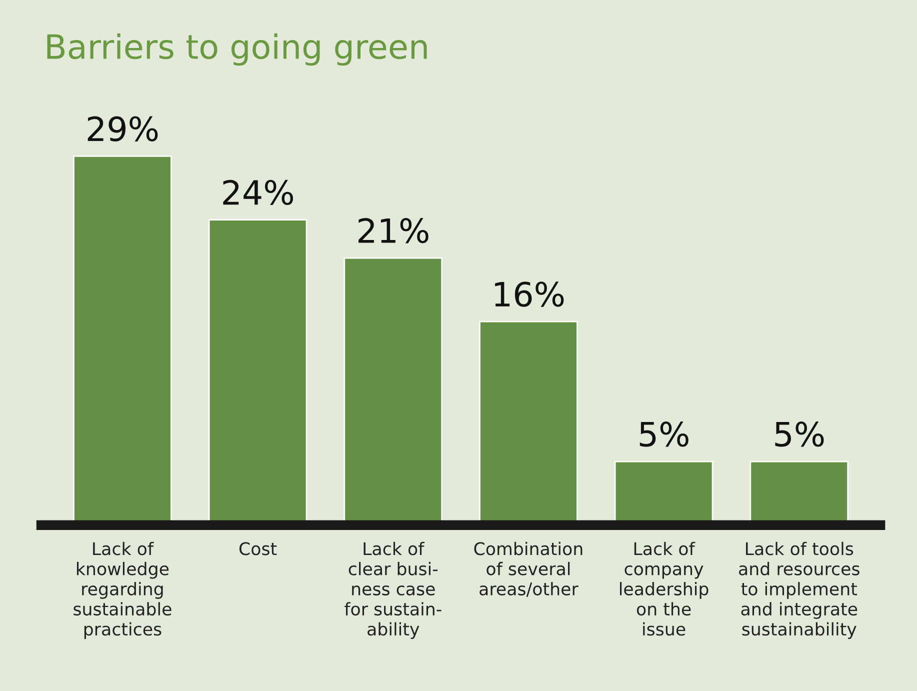 The height and width of the screenshot is (691, 917). Describe the element at coordinates (123, 129) in the screenshot. I see `data-label: 29%` at that location.